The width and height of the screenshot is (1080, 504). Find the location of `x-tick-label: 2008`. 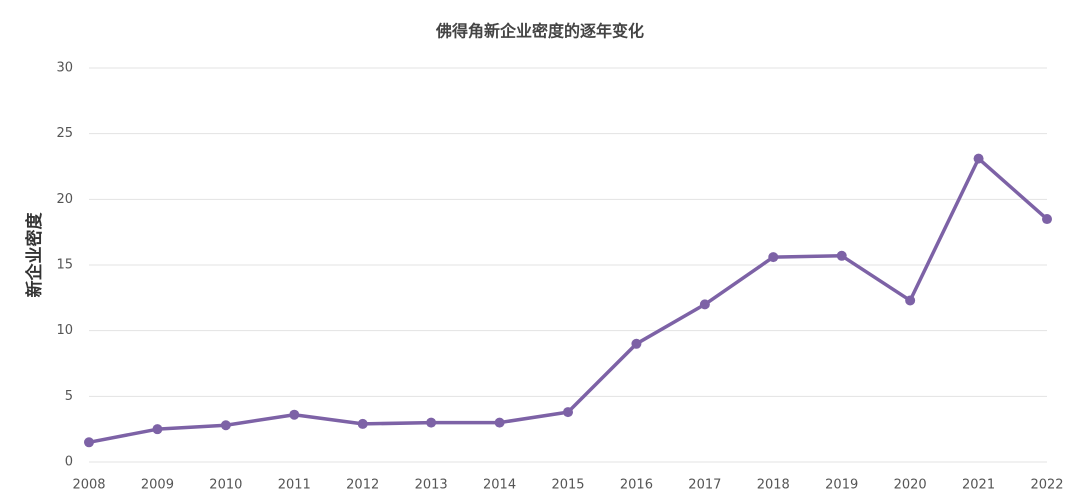

x-tick-label: 2008 is located at coordinates (88, 485).